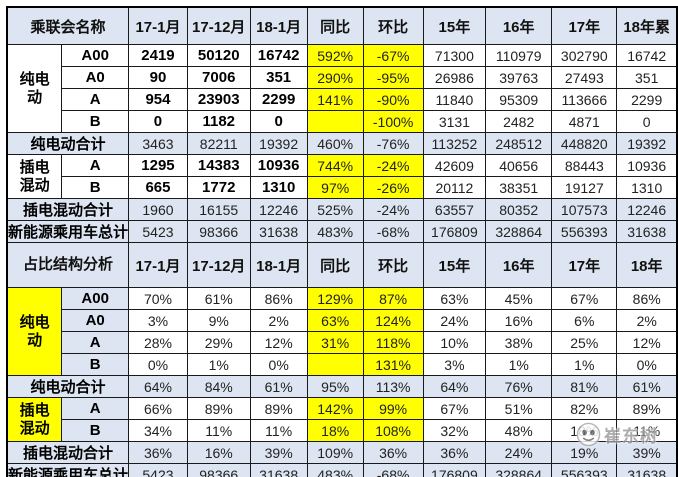 This screenshot has height=477, width=678. Describe the element at coordinates (218, 25) in the screenshot. I see `column-header: 17-12月` at that location.